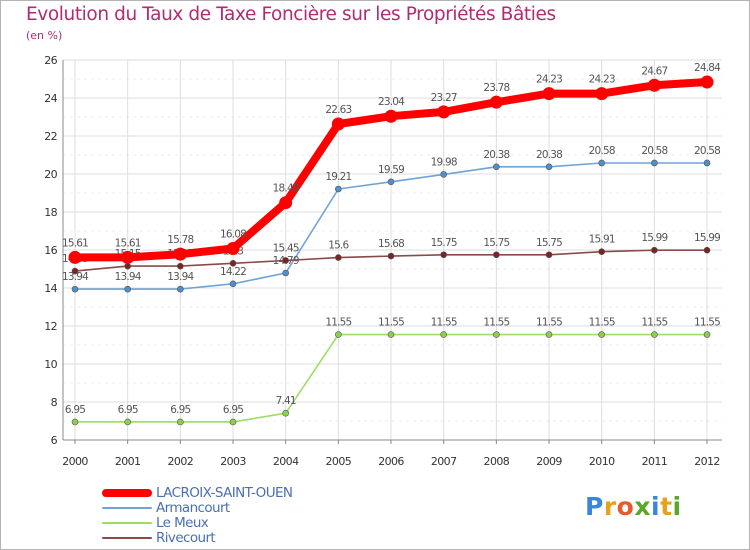 The height and width of the screenshot is (550, 750). What do you see at coordinates (50, 212) in the screenshot?
I see `y-tick-label: 18` at bounding box center [50, 212].